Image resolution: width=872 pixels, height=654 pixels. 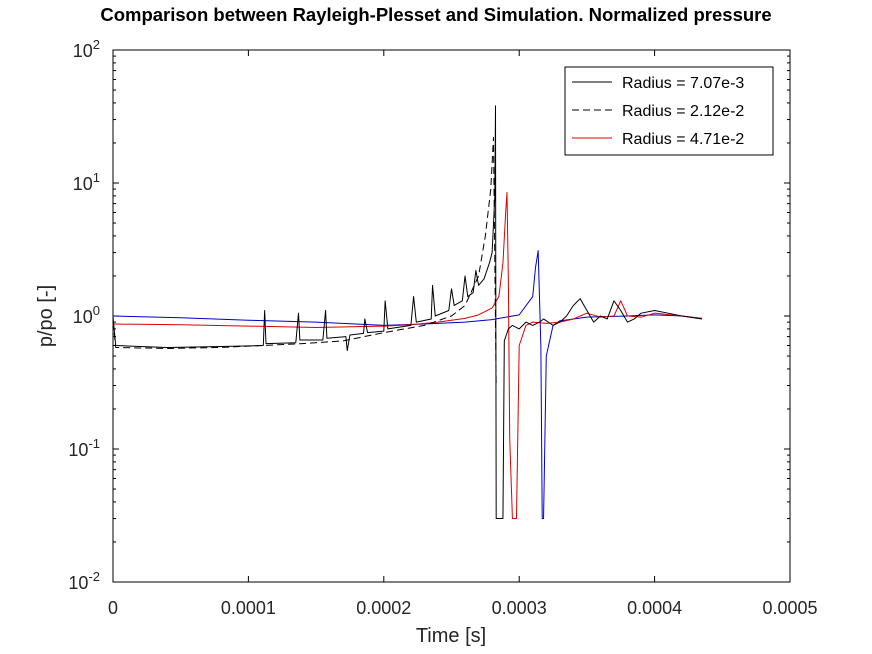 I want to click on x-axis-label: Time [s], so click(x=451, y=636).